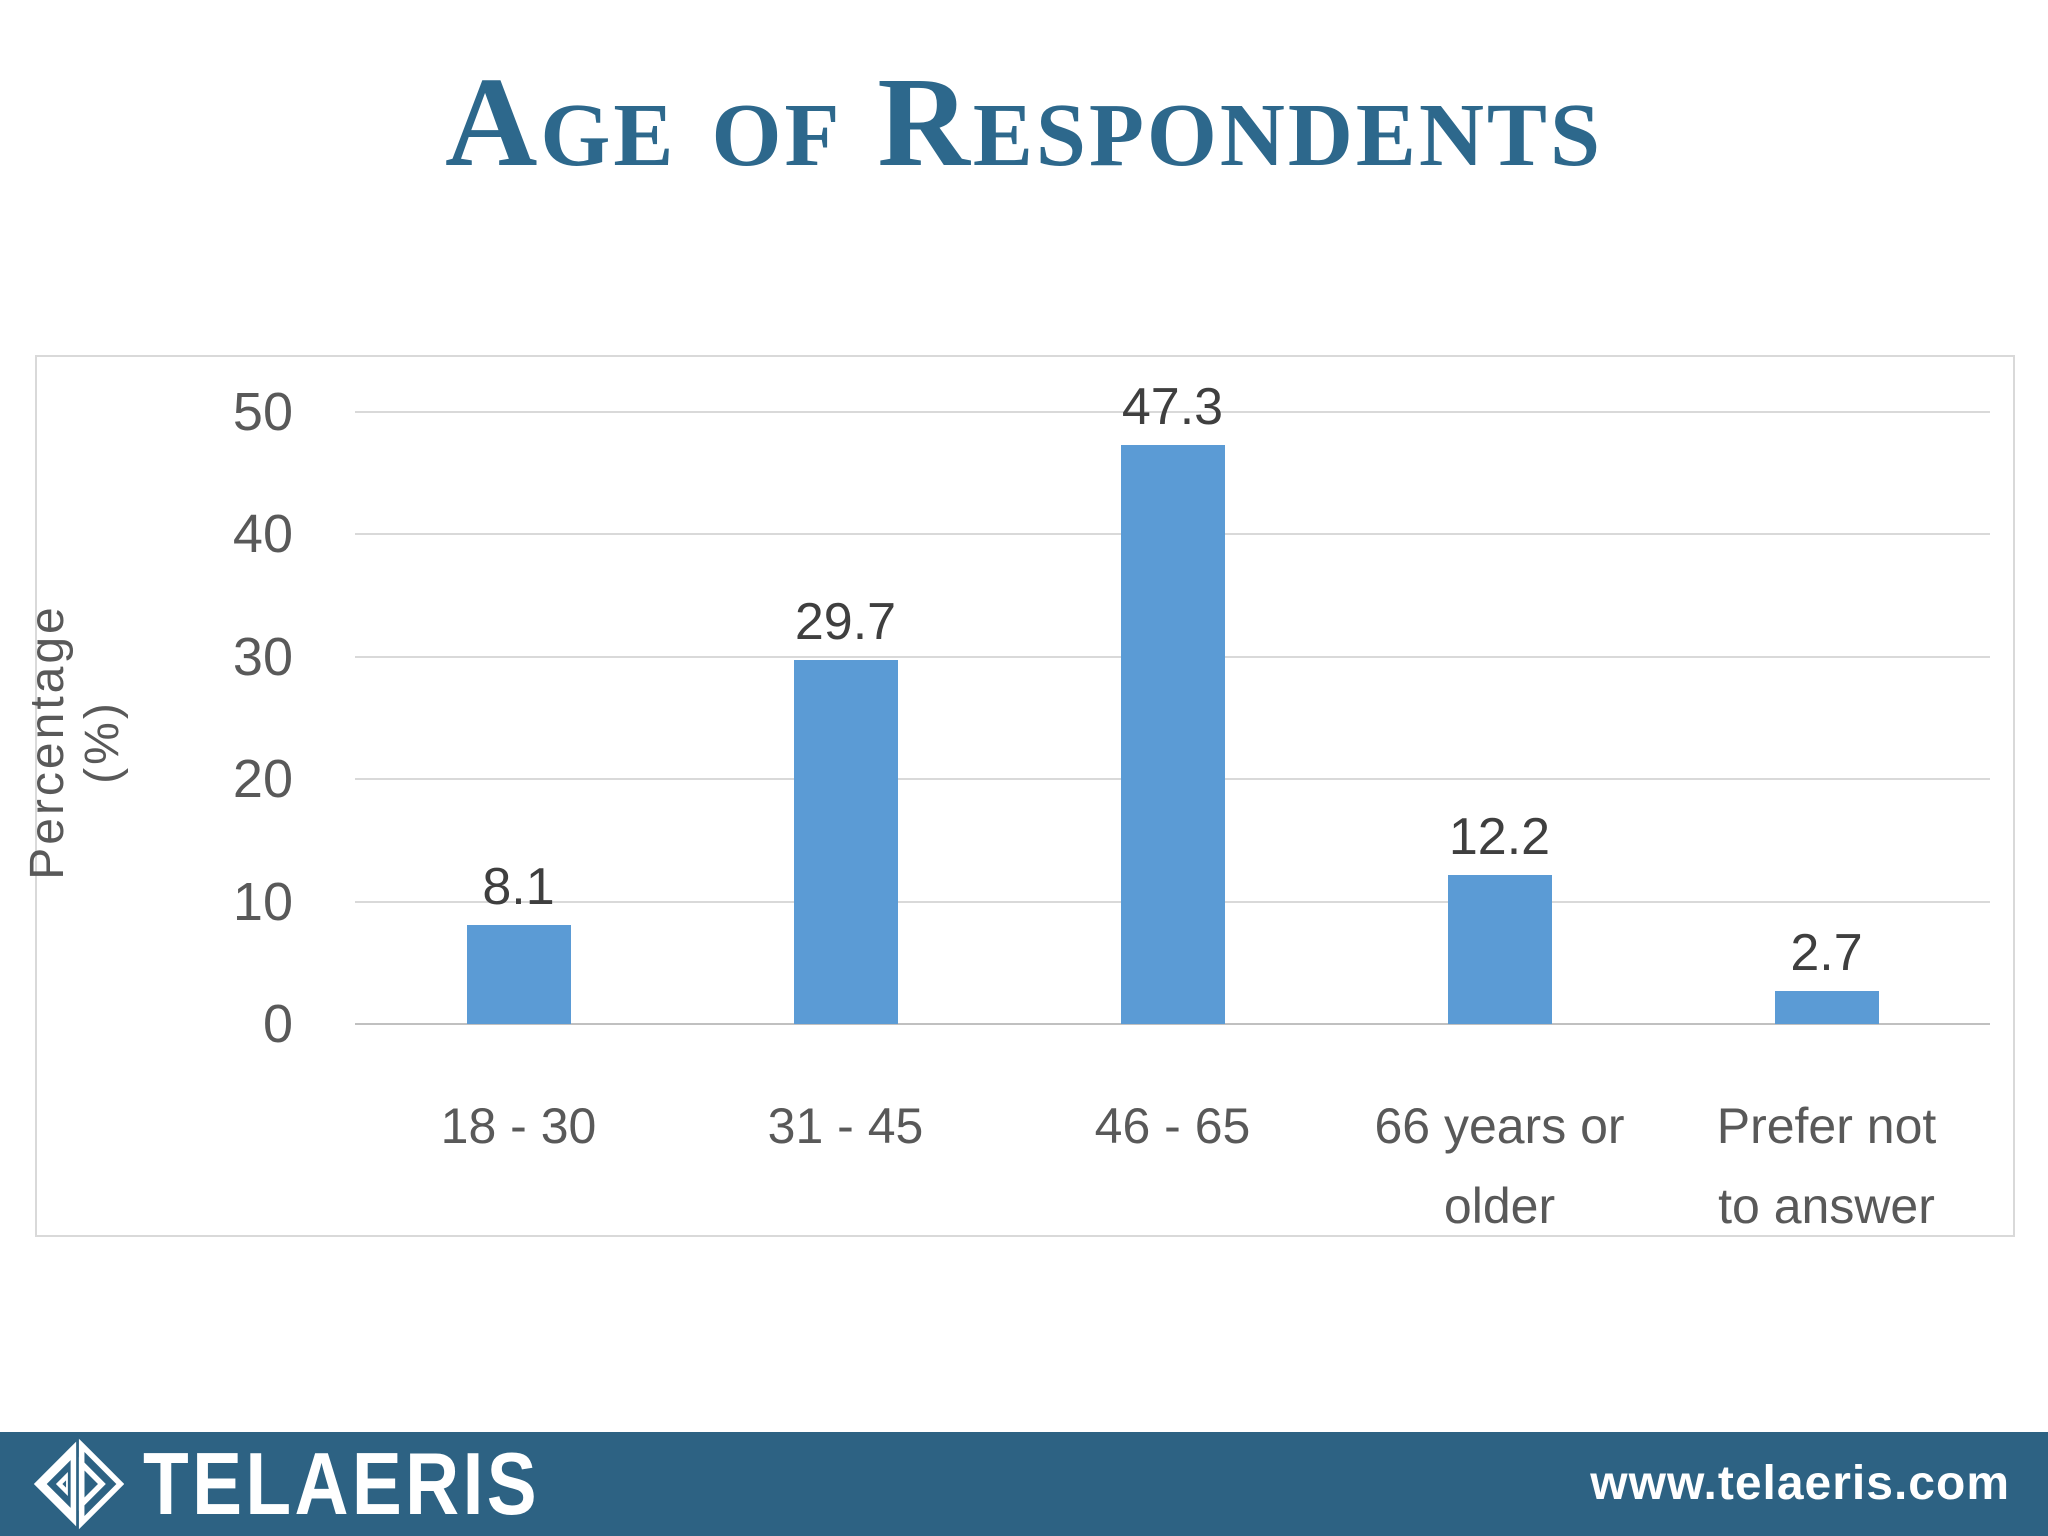 The image size is (2048, 1536). Describe the element at coordinates (1800, 1483) in the screenshot. I see `website-url: www.telaeris.com` at that location.